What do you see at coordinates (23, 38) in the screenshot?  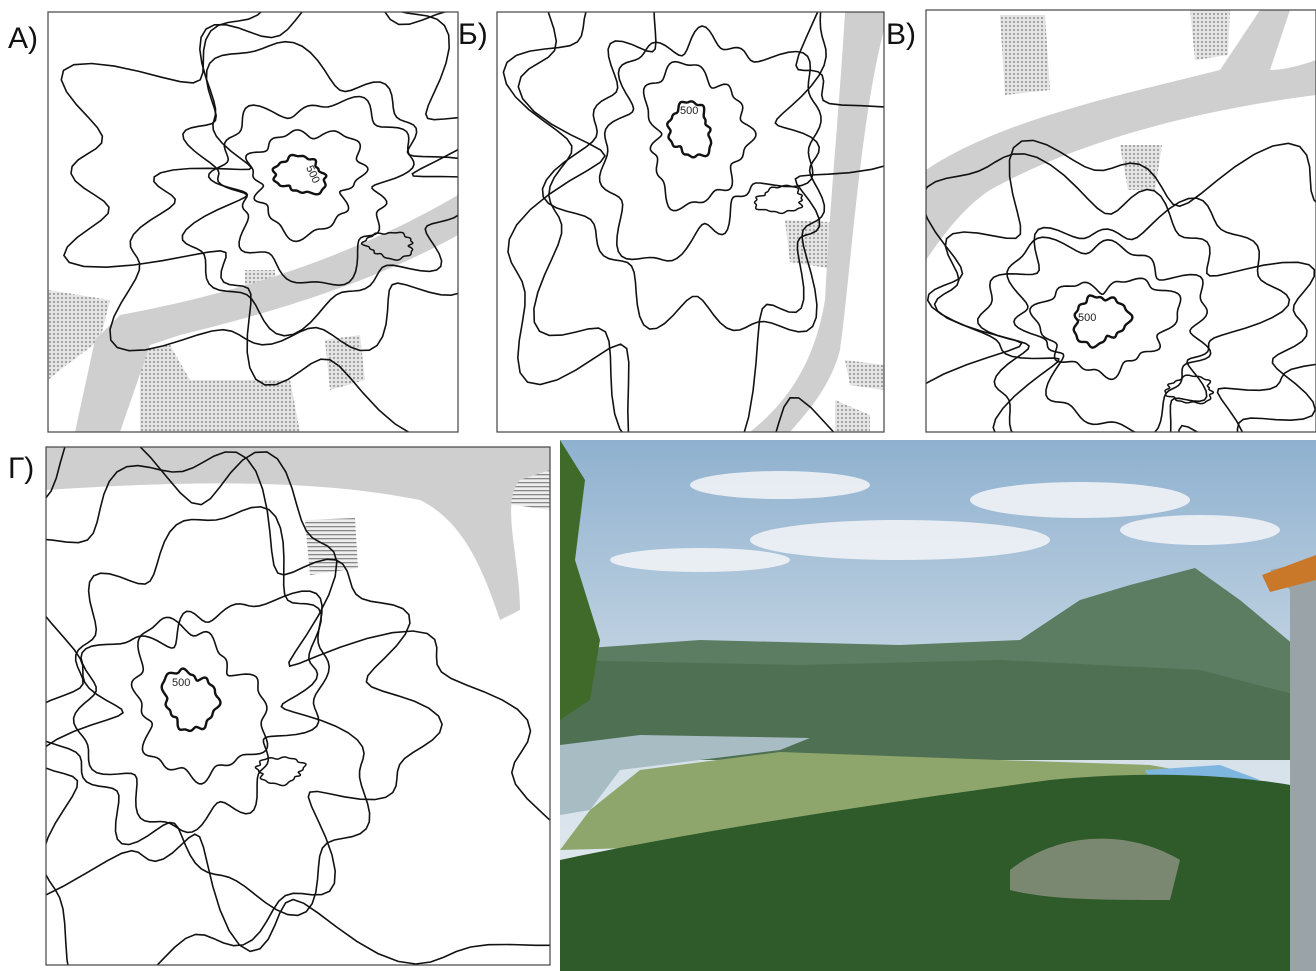 I see `panel-label: А)` at bounding box center [23, 38].